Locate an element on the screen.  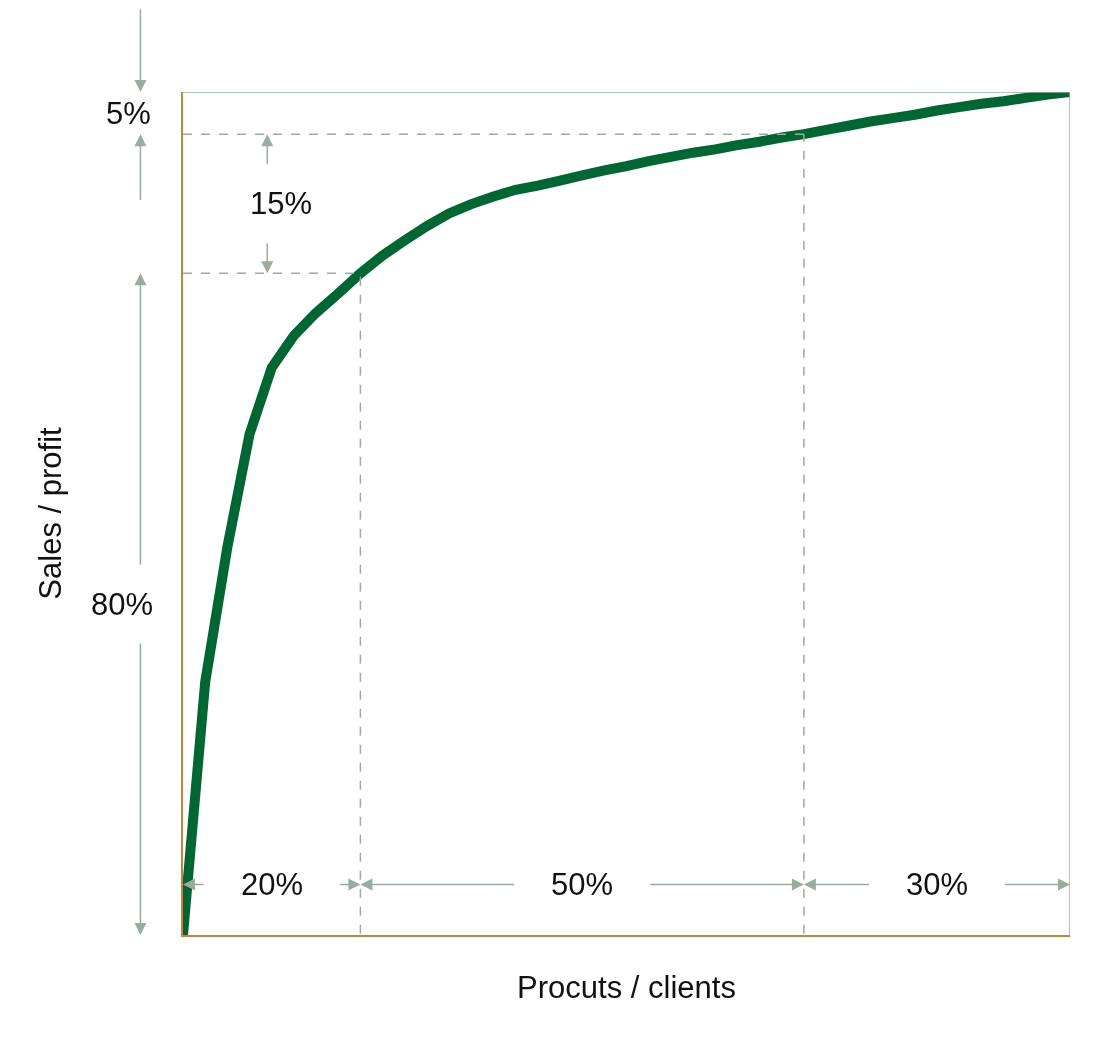
annotation: 15% is located at coordinates (281, 203).